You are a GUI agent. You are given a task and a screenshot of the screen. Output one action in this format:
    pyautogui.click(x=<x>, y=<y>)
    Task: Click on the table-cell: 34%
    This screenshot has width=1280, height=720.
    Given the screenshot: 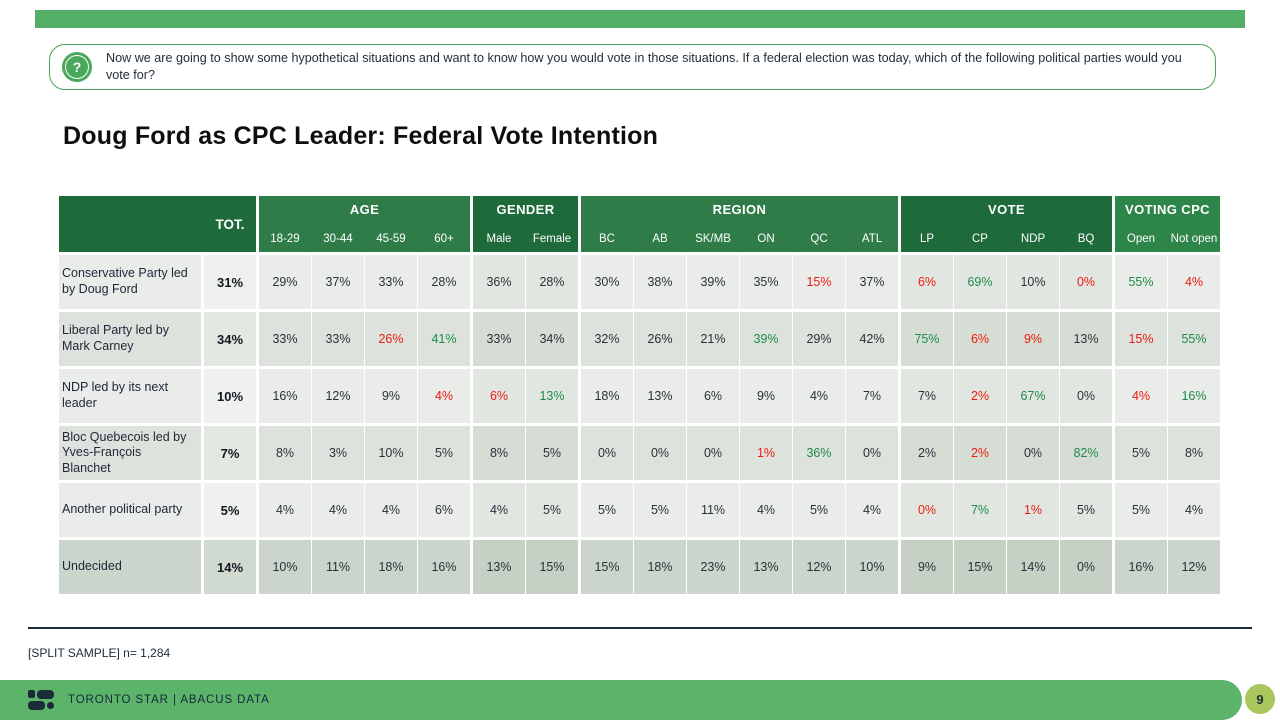 What is the action you would take?
    pyautogui.click(x=230, y=339)
    